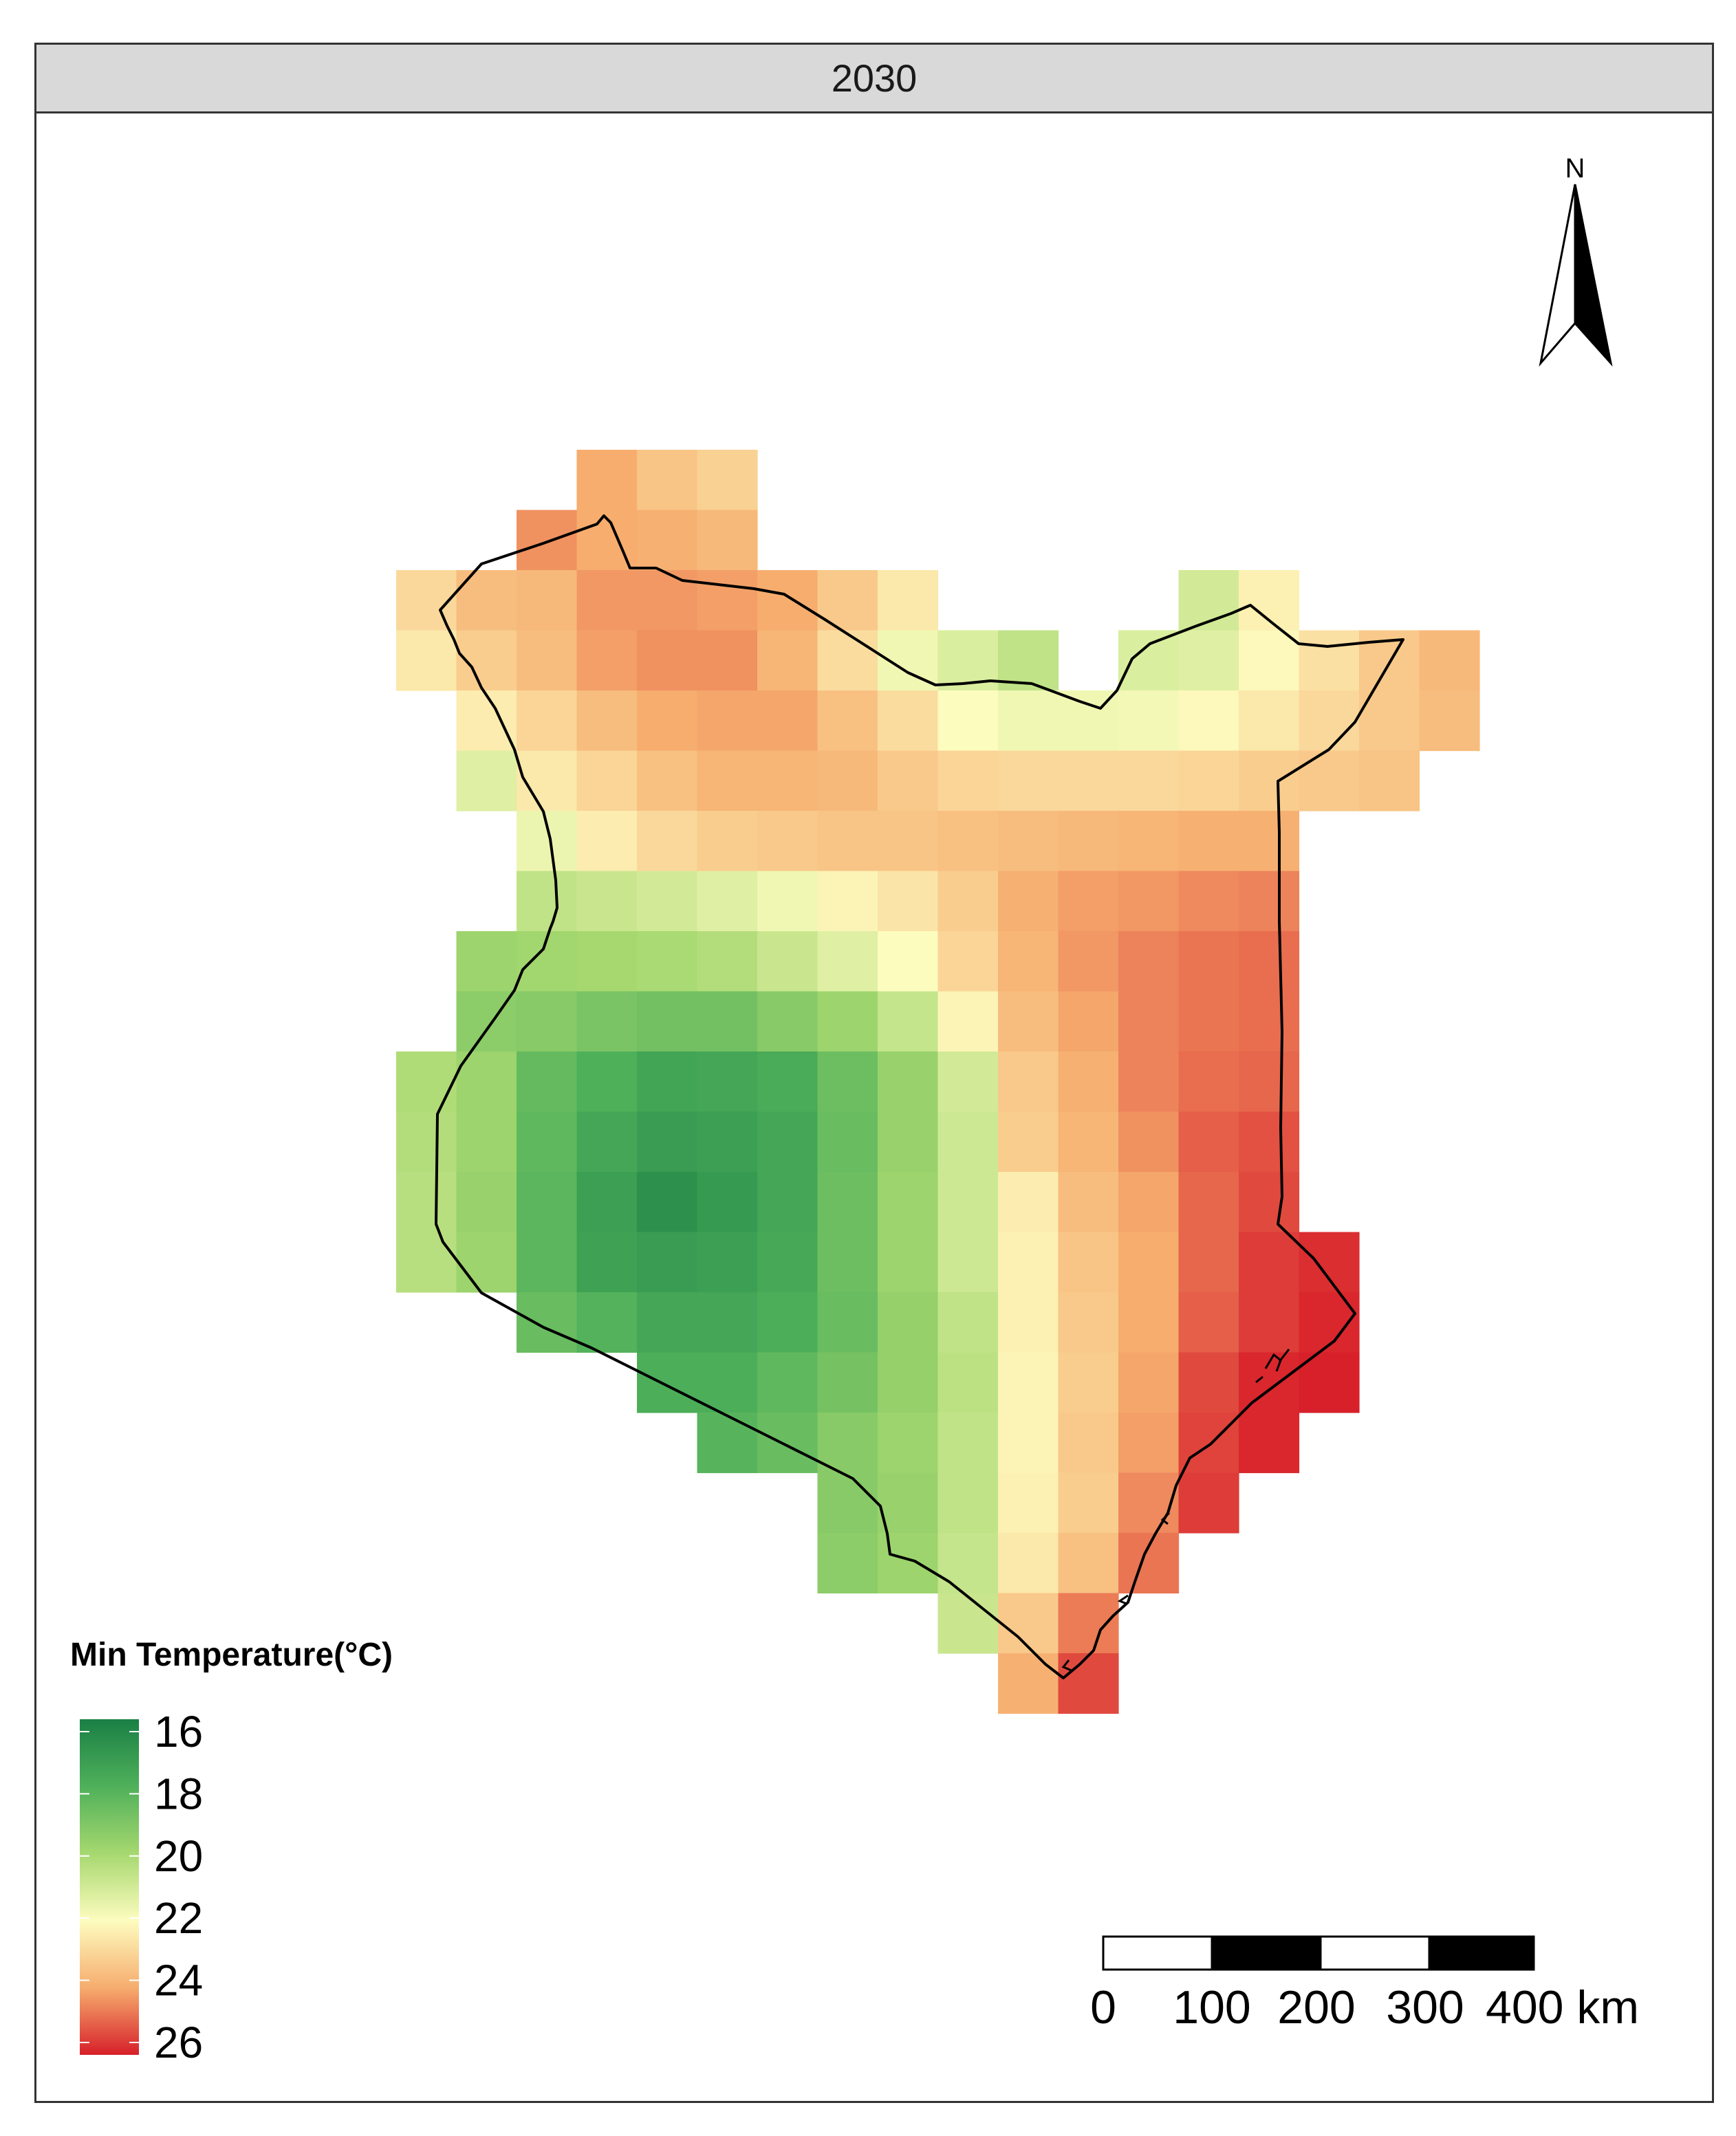 Image resolution: width=1736 pixels, height=2136 pixels. Describe the element at coordinates (178, 1918) in the screenshot. I see `legend-tick-label: 22` at that location.